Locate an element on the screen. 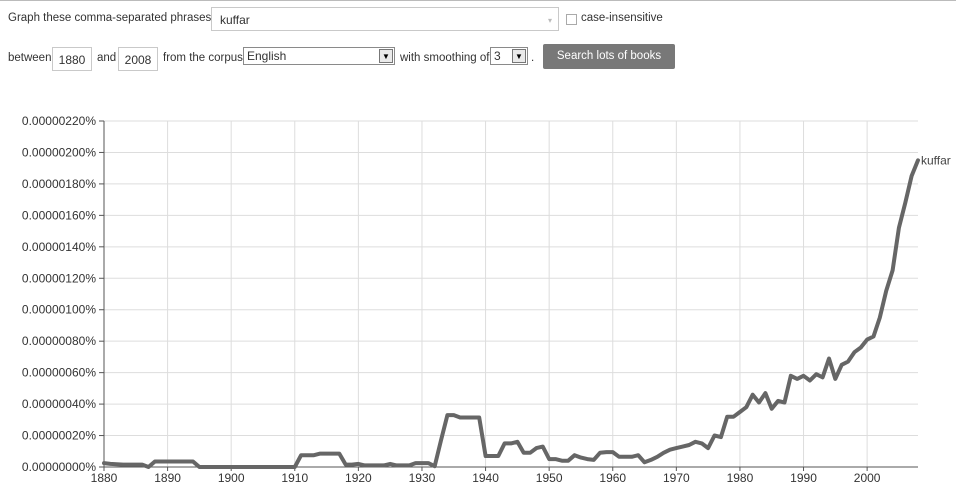 This screenshot has height=483, width=956. y-tick-label: 0.00000060% is located at coordinates (59, 373).